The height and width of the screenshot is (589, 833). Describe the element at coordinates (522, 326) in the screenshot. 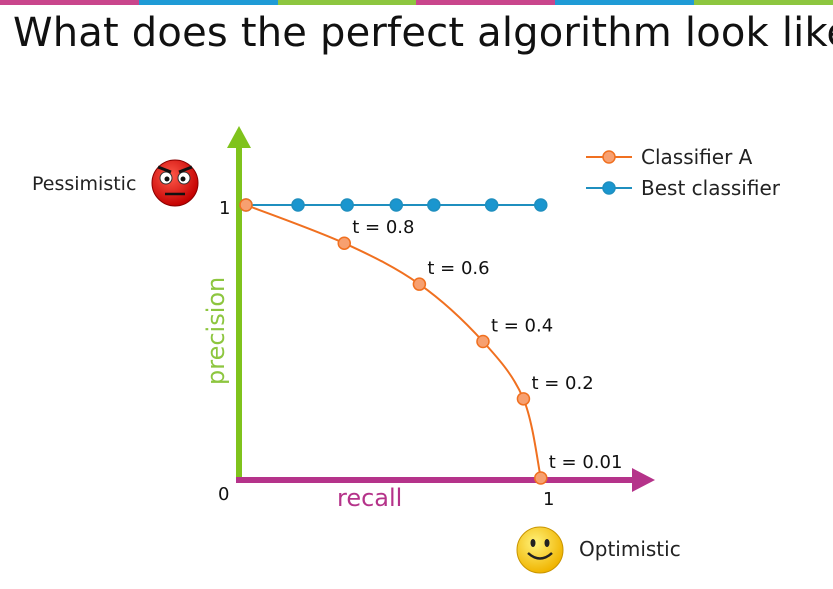

I see `data-label-threshold: t = 0.4` at that location.